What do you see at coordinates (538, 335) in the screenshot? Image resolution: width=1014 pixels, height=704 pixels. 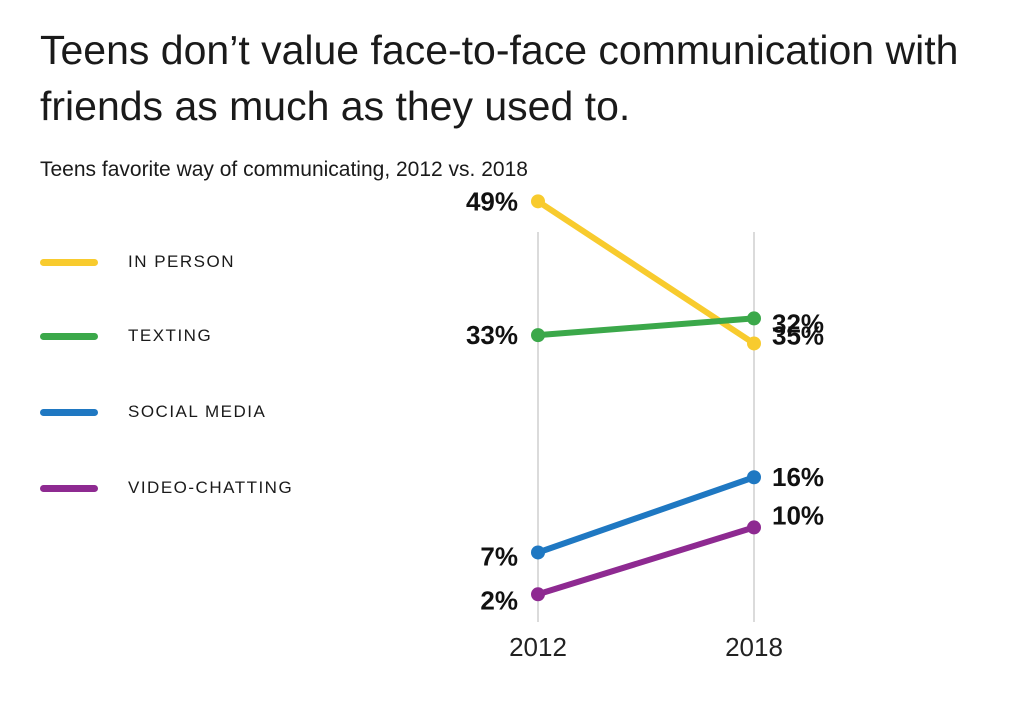 I see `point-texting-2012` at bounding box center [538, 335].